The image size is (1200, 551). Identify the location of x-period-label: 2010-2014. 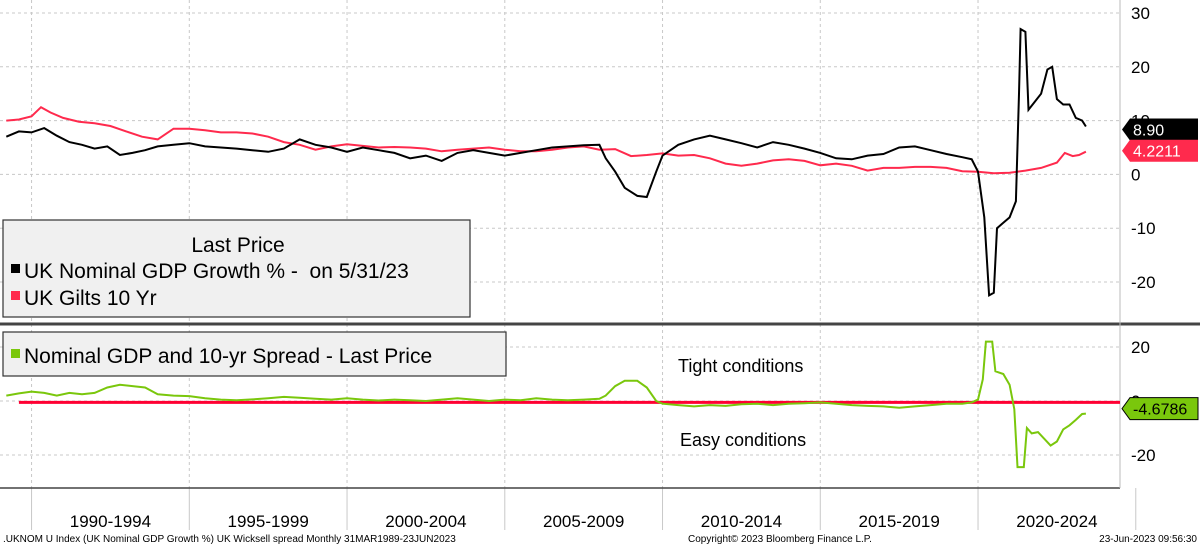
(741, 521).